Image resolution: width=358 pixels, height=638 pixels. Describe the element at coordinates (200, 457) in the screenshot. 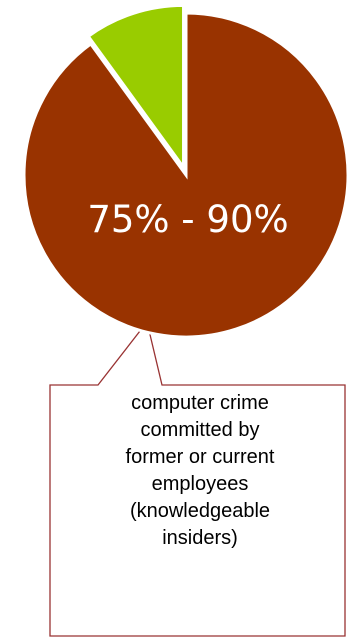

I see `callout-line: former or current` at that location.